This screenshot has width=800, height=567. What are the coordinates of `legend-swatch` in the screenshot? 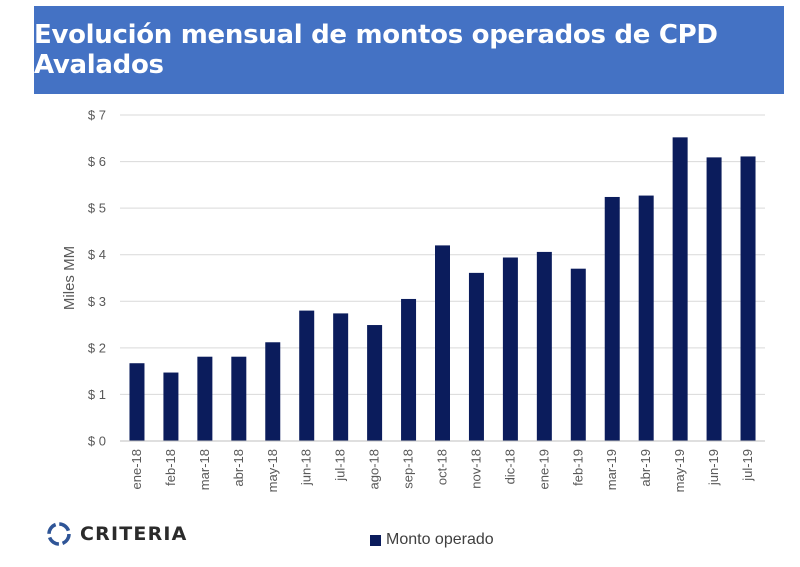 It's located at (375, 540).